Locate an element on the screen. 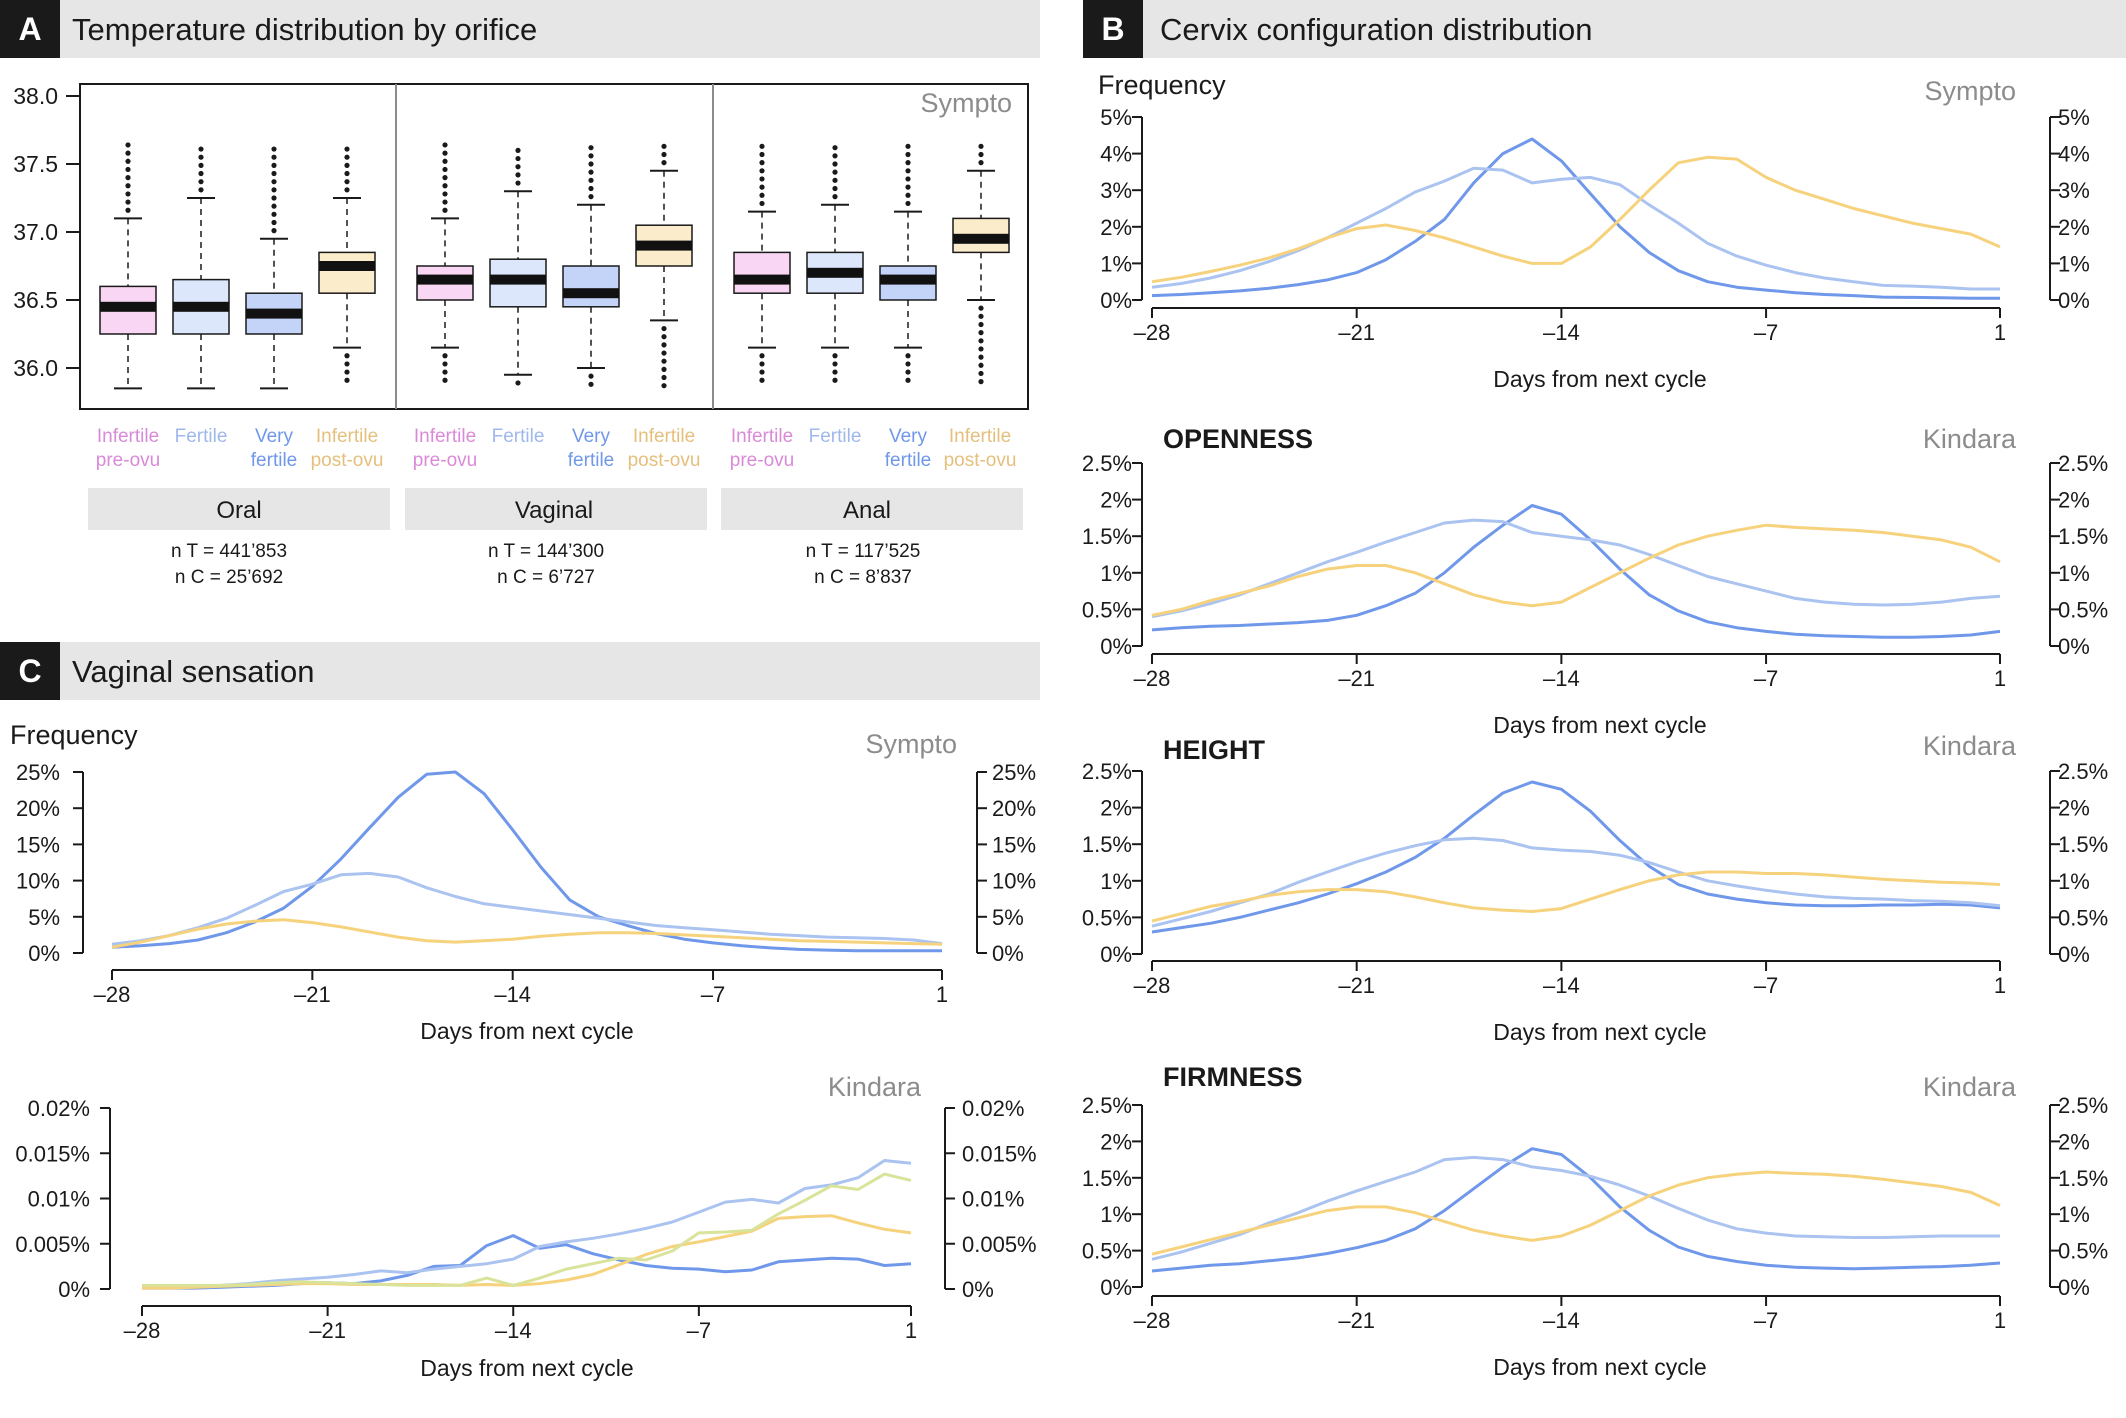 This screenshot has width=2126, height=1418. panel-c-letter: C is located at coordinates (29, 671).